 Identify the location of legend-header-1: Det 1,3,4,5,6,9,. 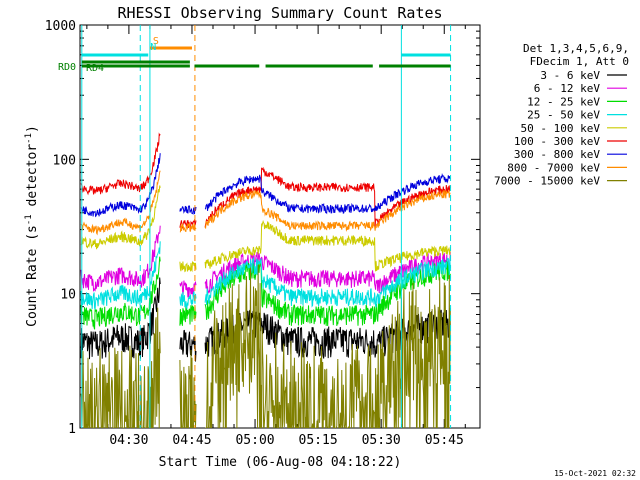
(576, 48).